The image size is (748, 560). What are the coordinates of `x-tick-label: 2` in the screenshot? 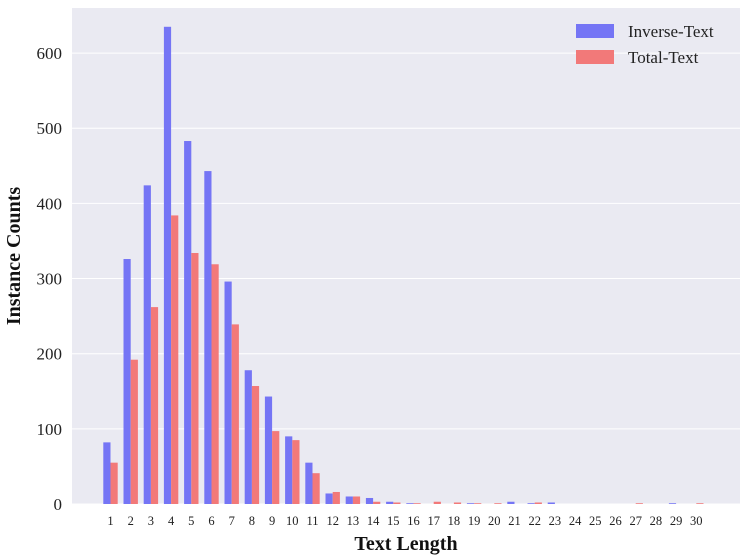 It's located at (131, 521).